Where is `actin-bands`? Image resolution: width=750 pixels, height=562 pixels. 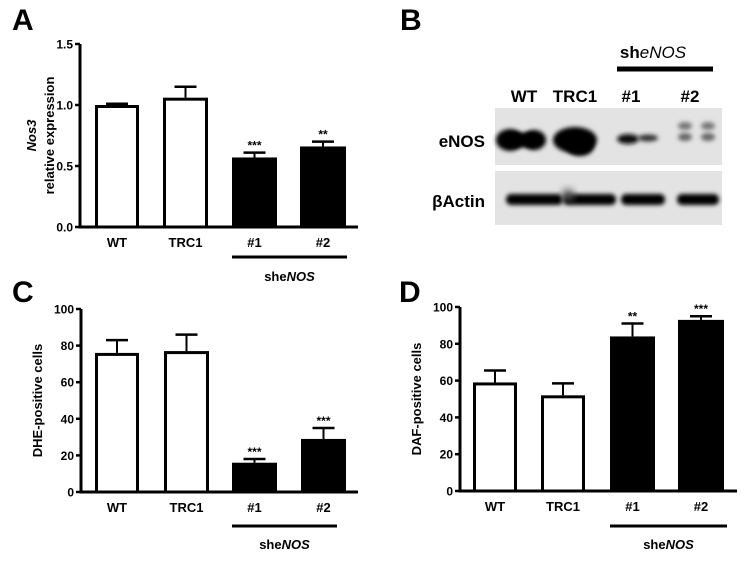 actin-bands is located at coordinates (612, 197).